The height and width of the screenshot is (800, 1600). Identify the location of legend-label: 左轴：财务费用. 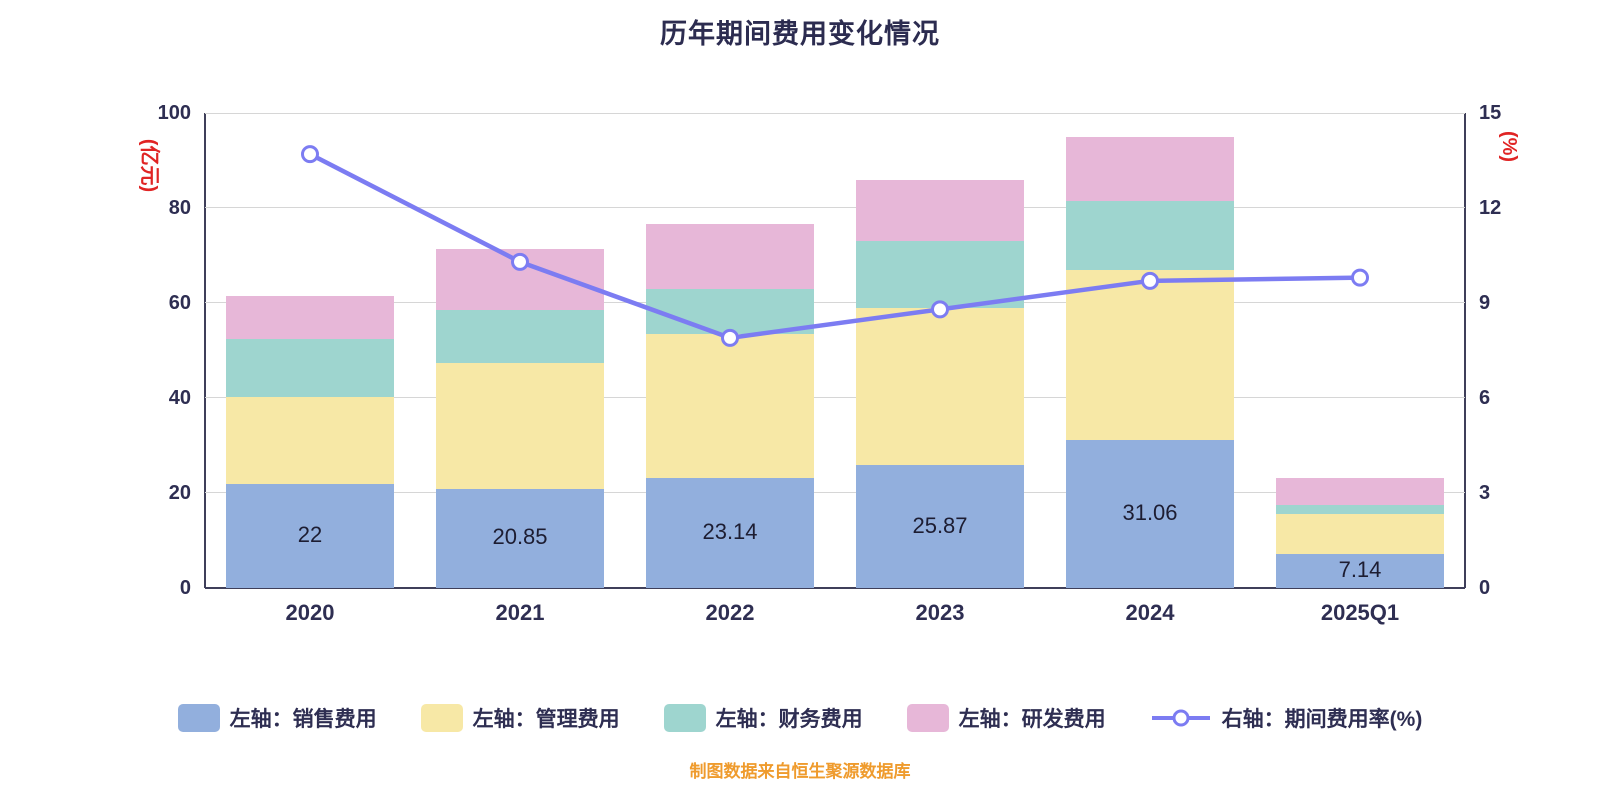
(789, 719).